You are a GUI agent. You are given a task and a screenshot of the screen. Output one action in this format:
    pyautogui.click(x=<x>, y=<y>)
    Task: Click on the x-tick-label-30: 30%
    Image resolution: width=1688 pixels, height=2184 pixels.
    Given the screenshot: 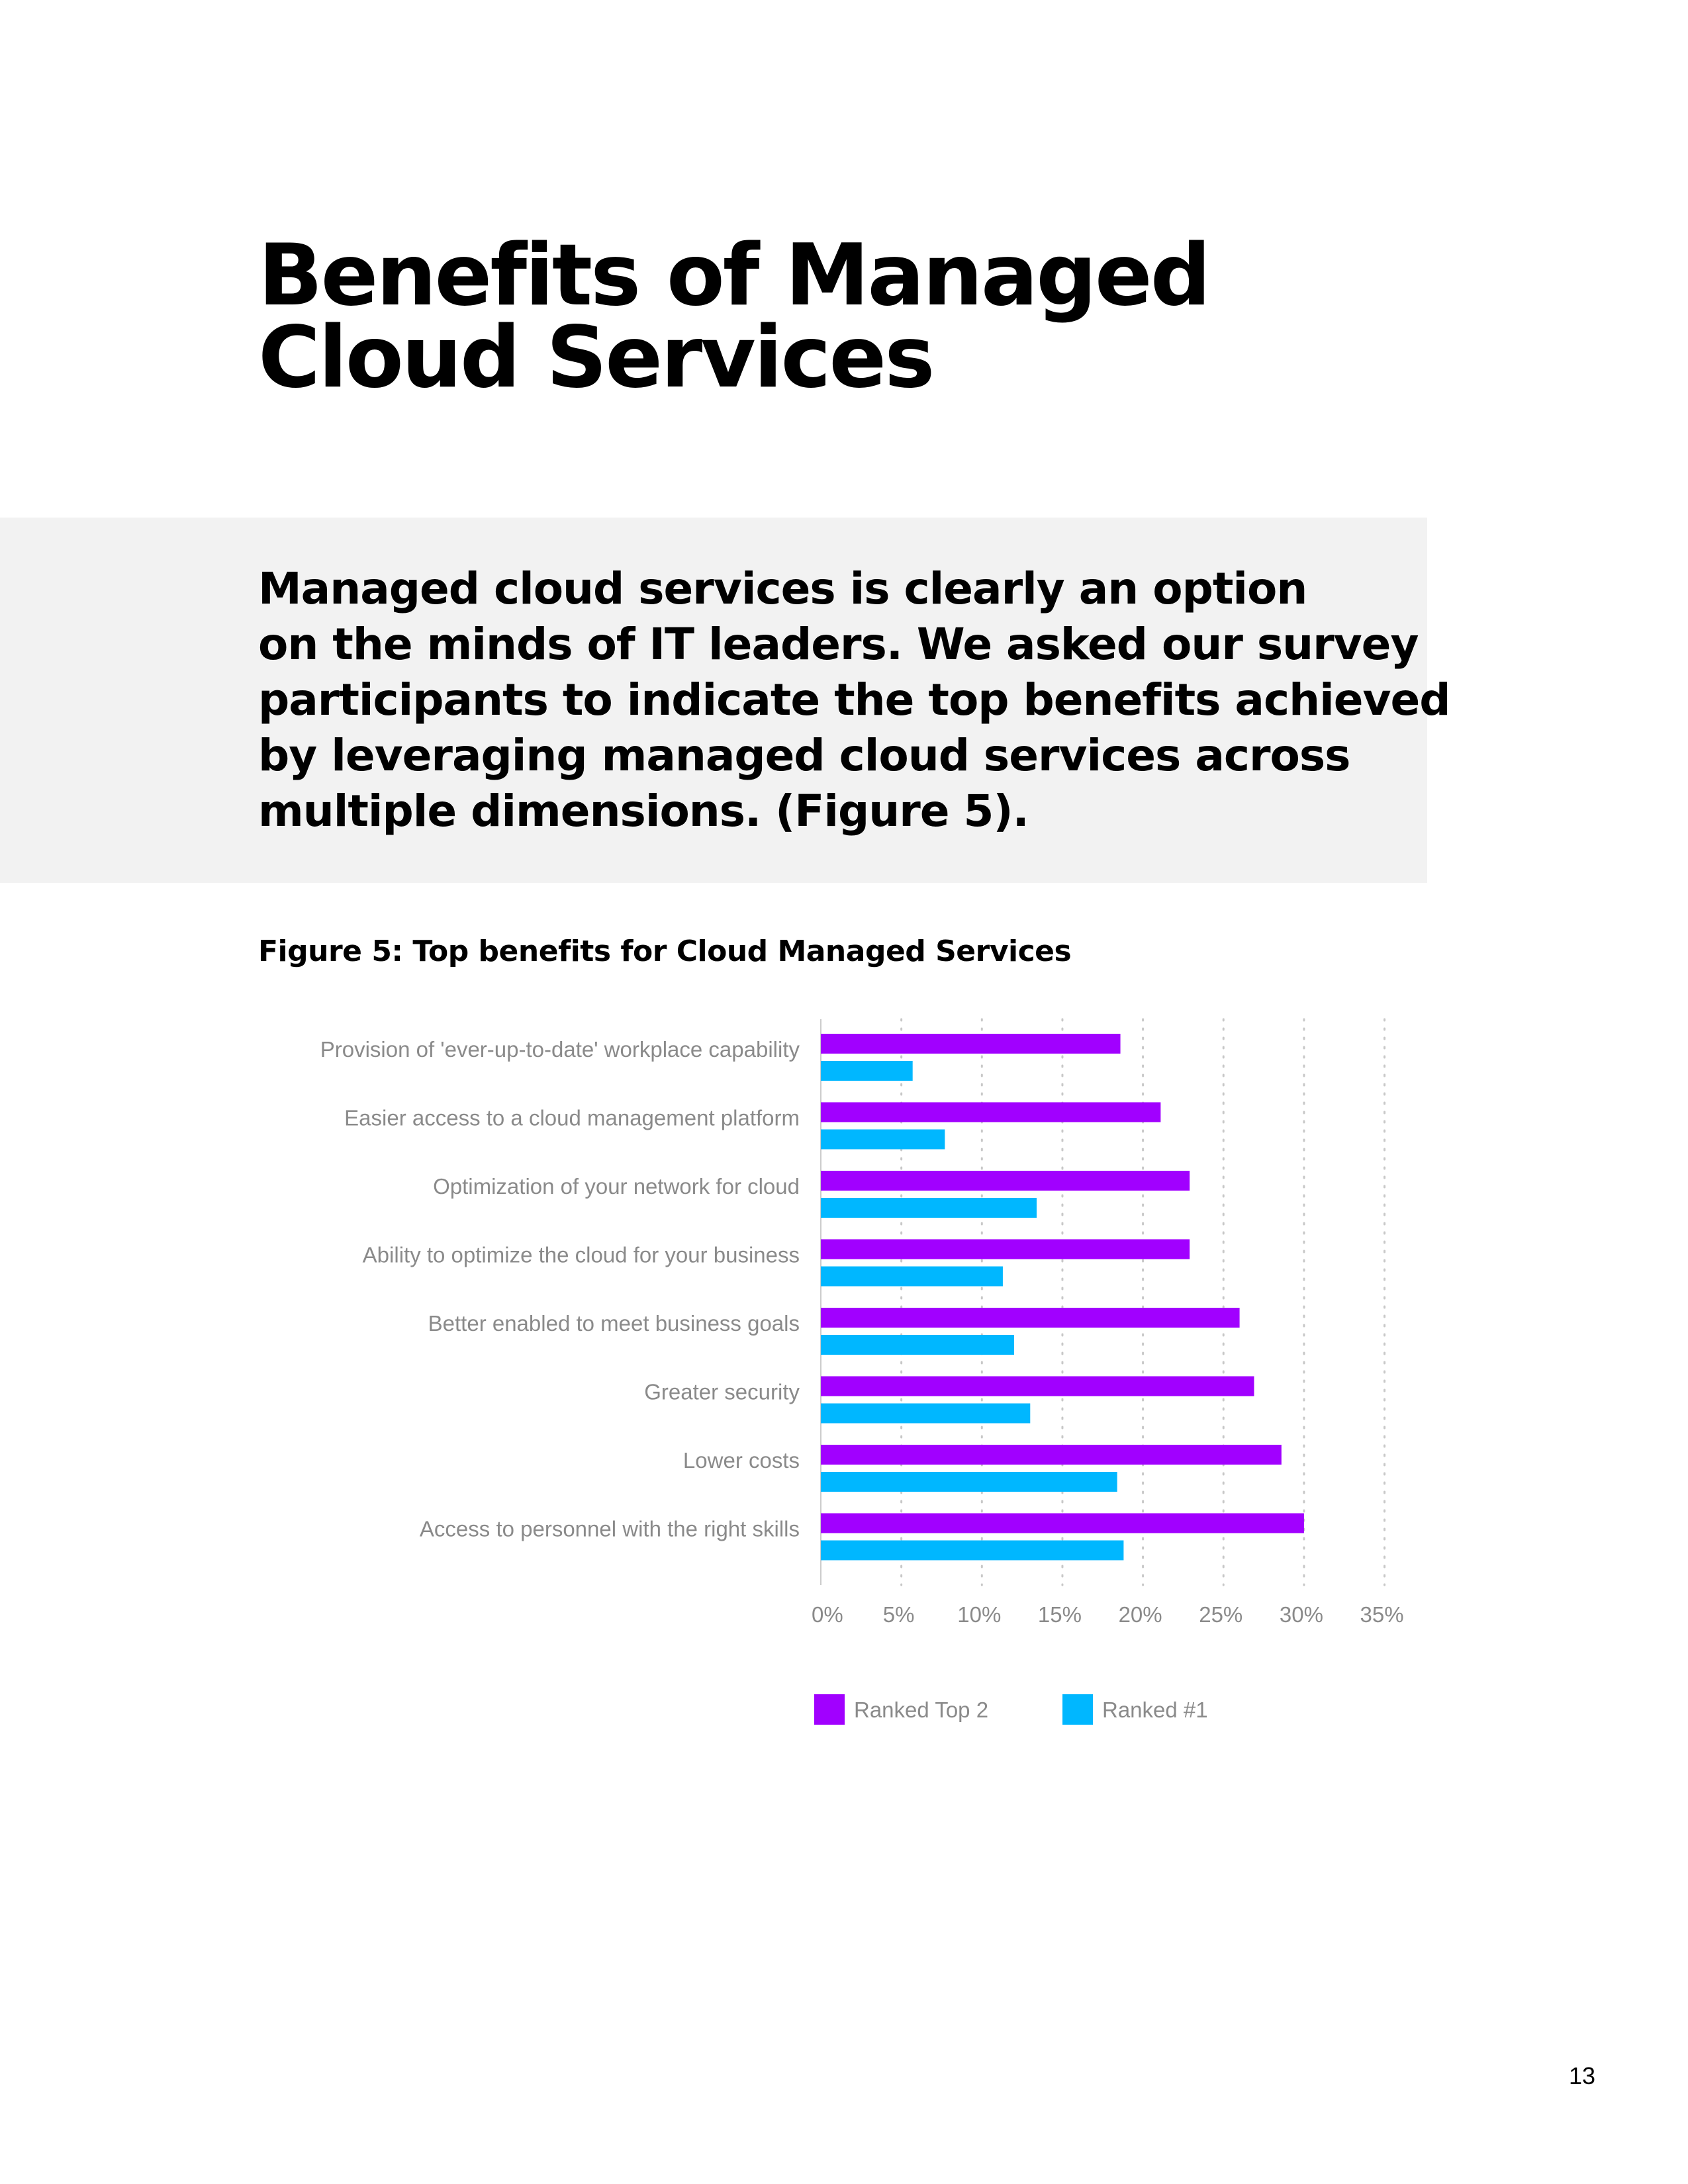 What is the action you would take?
    pyautogui.click(x=1301, y=1615)
    